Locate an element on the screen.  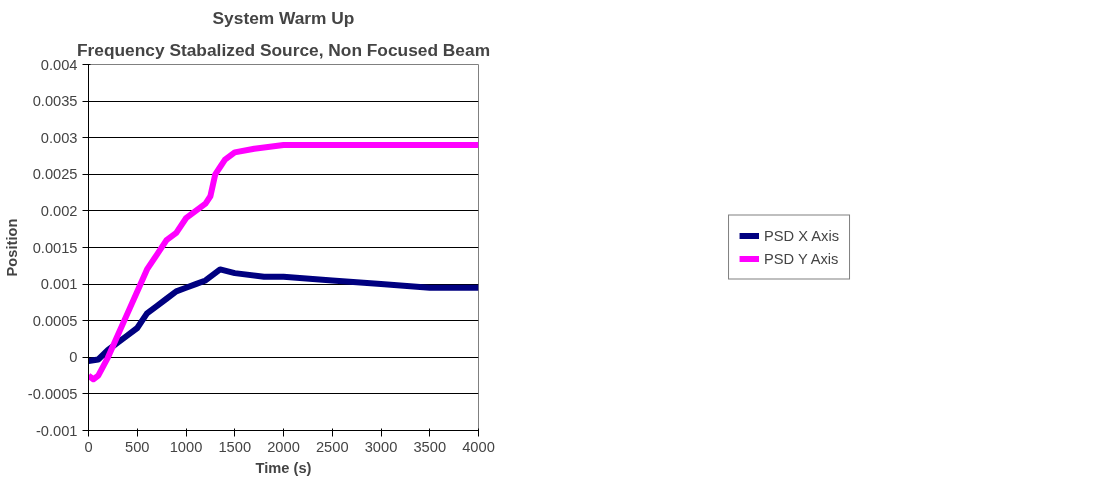
x-tick-label: 4000 is located at coordinates (478, 446).